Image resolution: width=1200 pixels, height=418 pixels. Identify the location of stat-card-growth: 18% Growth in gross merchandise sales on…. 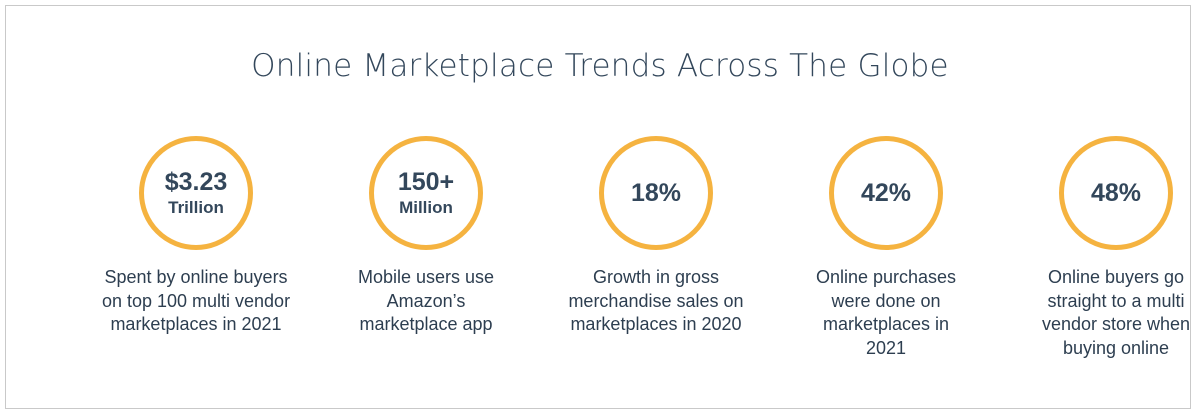
(656, 236).